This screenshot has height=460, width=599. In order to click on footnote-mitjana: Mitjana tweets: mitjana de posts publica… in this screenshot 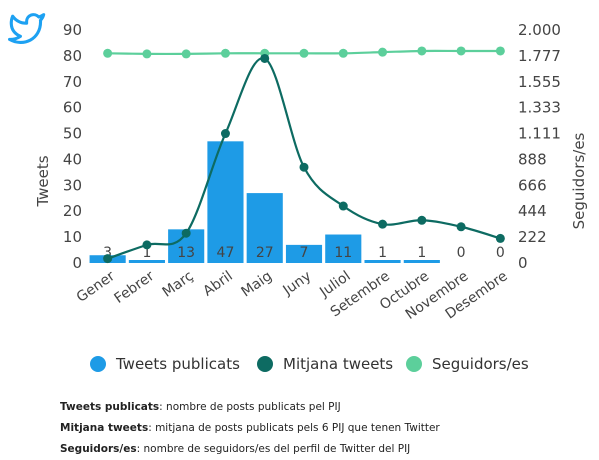, I will do `click(250, 428)`.